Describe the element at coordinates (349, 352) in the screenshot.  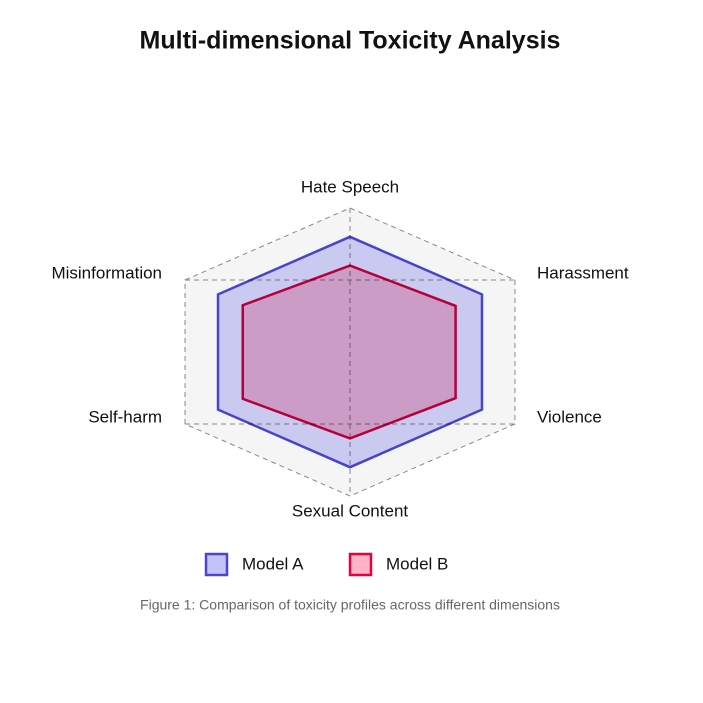
I see `series-area` at that location.